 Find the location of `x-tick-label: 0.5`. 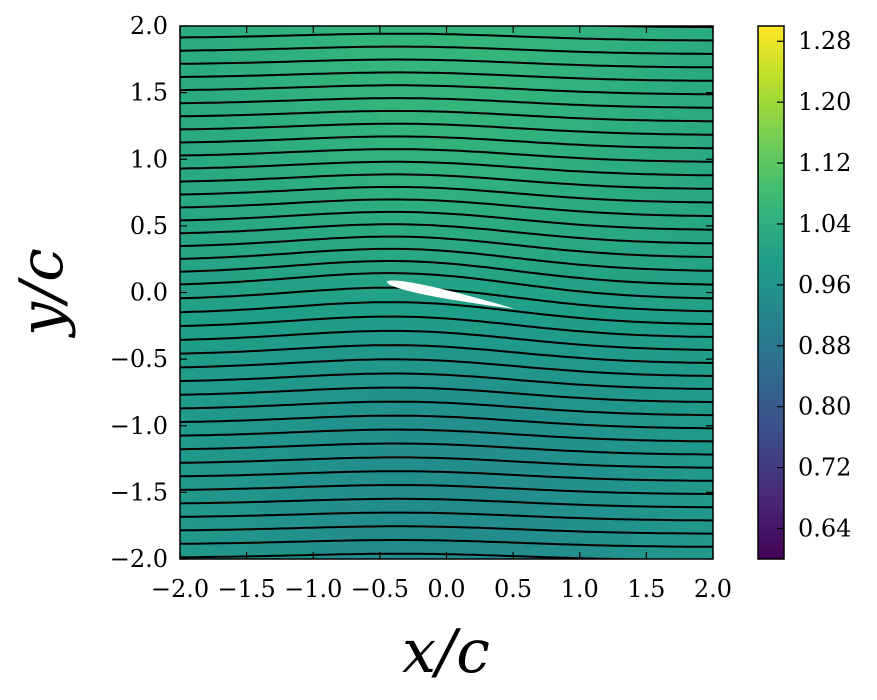

x-tick-label: 0.5 is located at coordinates (513, 589).